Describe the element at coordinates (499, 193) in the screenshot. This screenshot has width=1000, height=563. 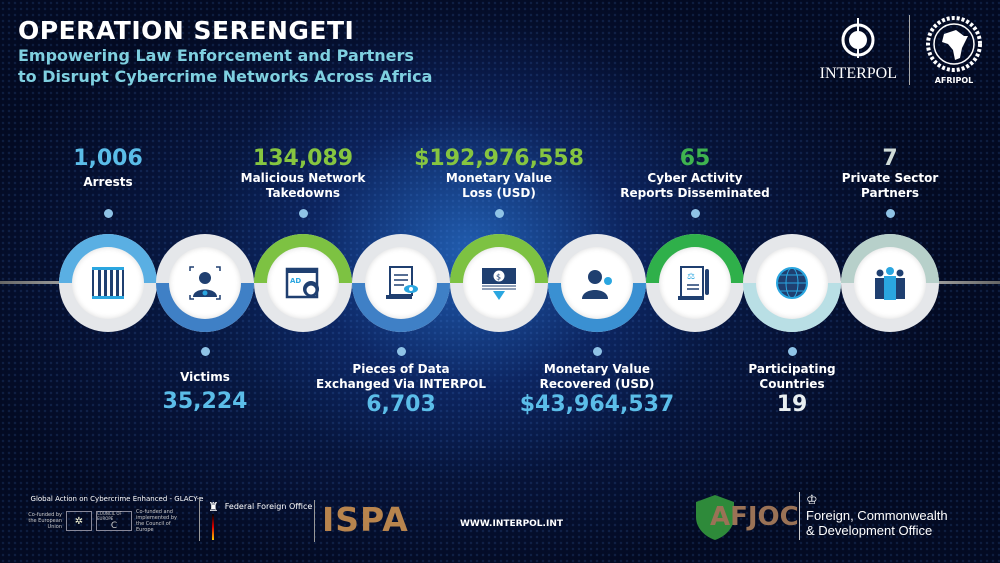
I see `stat-label: Loss (USD)` at that location.